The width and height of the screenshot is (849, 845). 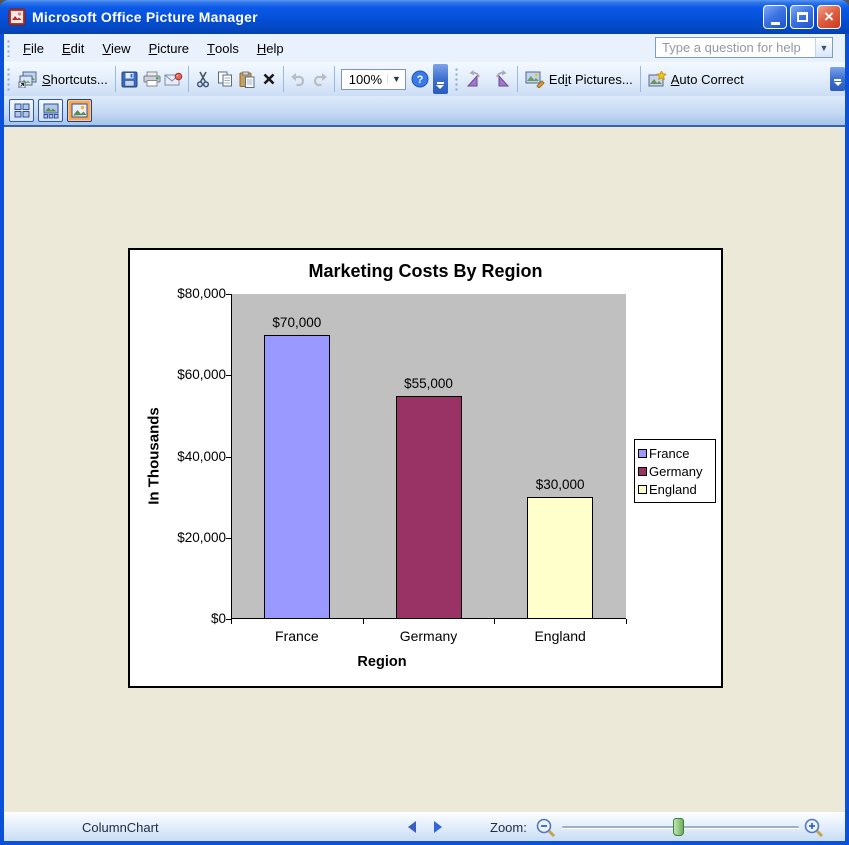 What do you see at coordinates (560, 484) in the screenshot?
I see `bar-value-label: $30,000` at bounding box center [560, 484].